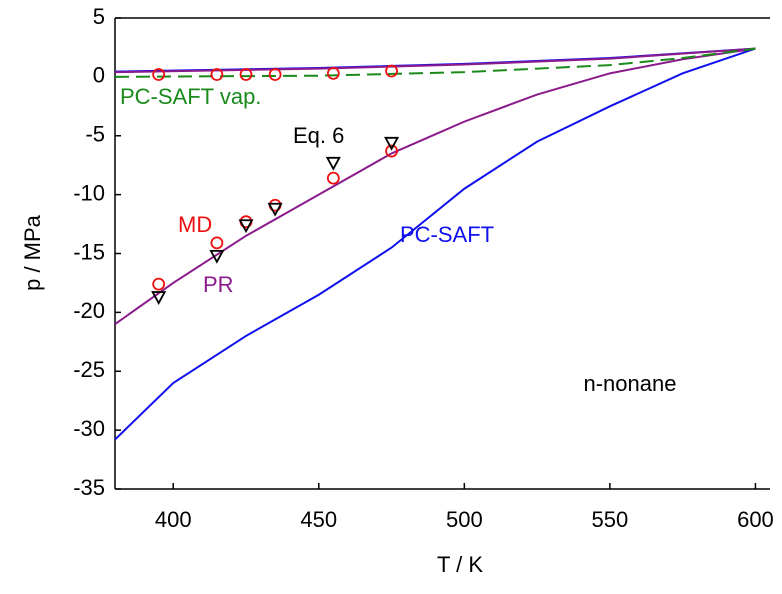 The height and width of the screenshot is (594, 782). What do you see at coordinates (99, 75) in the screenshot?
I see `y-tick-label: 0` at bounding box center [99, 75].